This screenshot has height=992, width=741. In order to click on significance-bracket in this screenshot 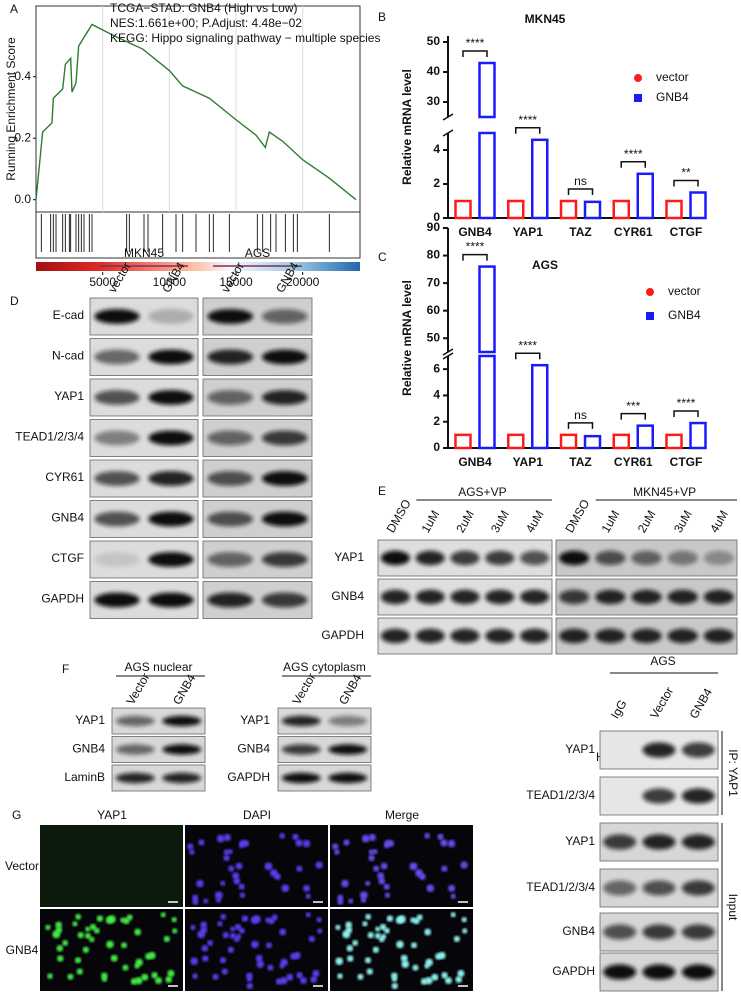, I will do `click(686, 183)`.